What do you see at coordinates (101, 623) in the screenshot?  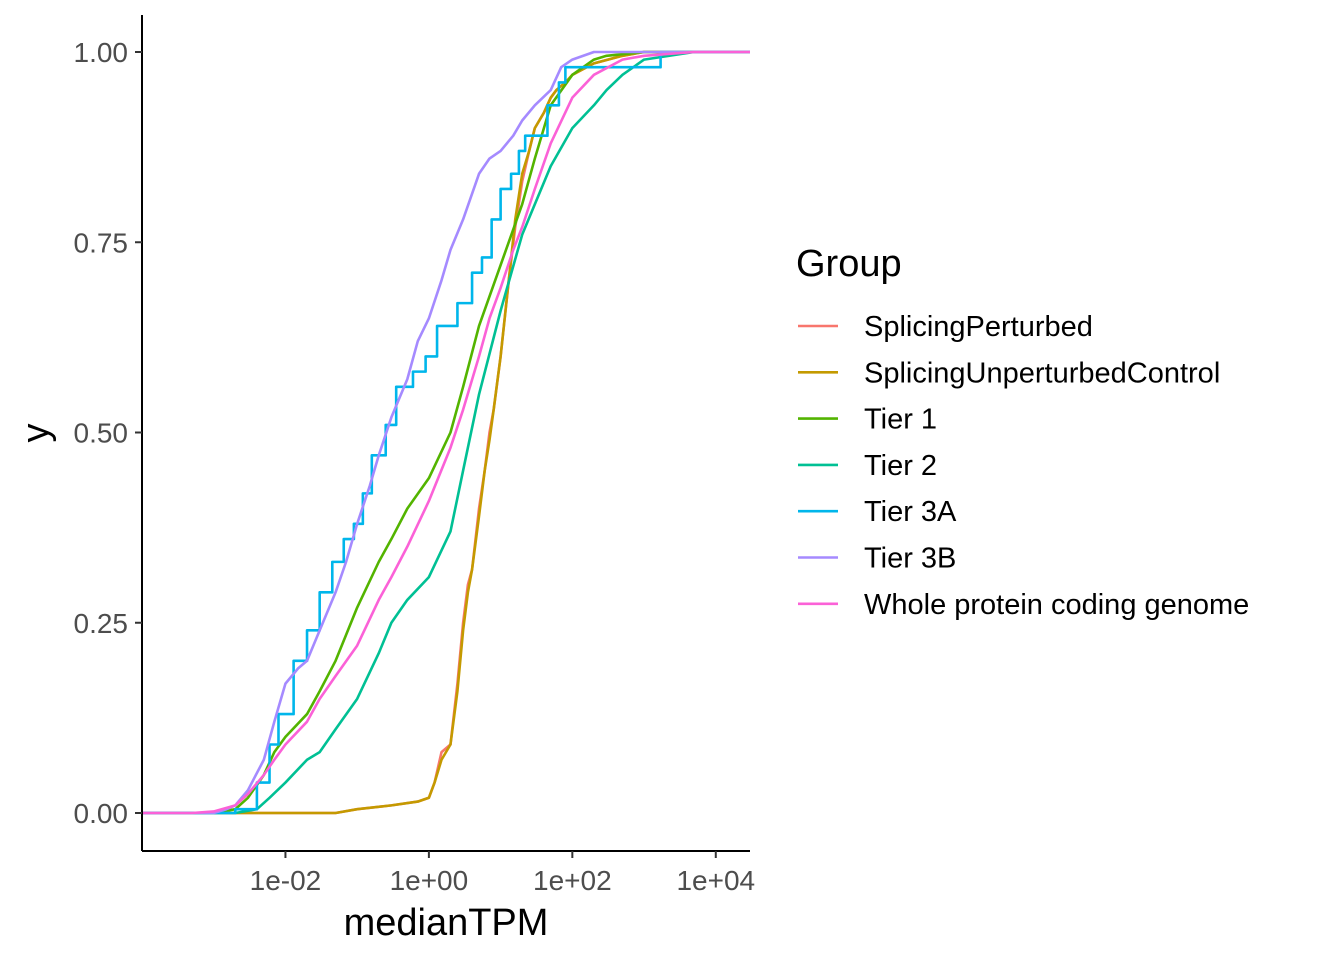 I see `y-tick-label-1: 0.25` at bounding box center [101, 623].